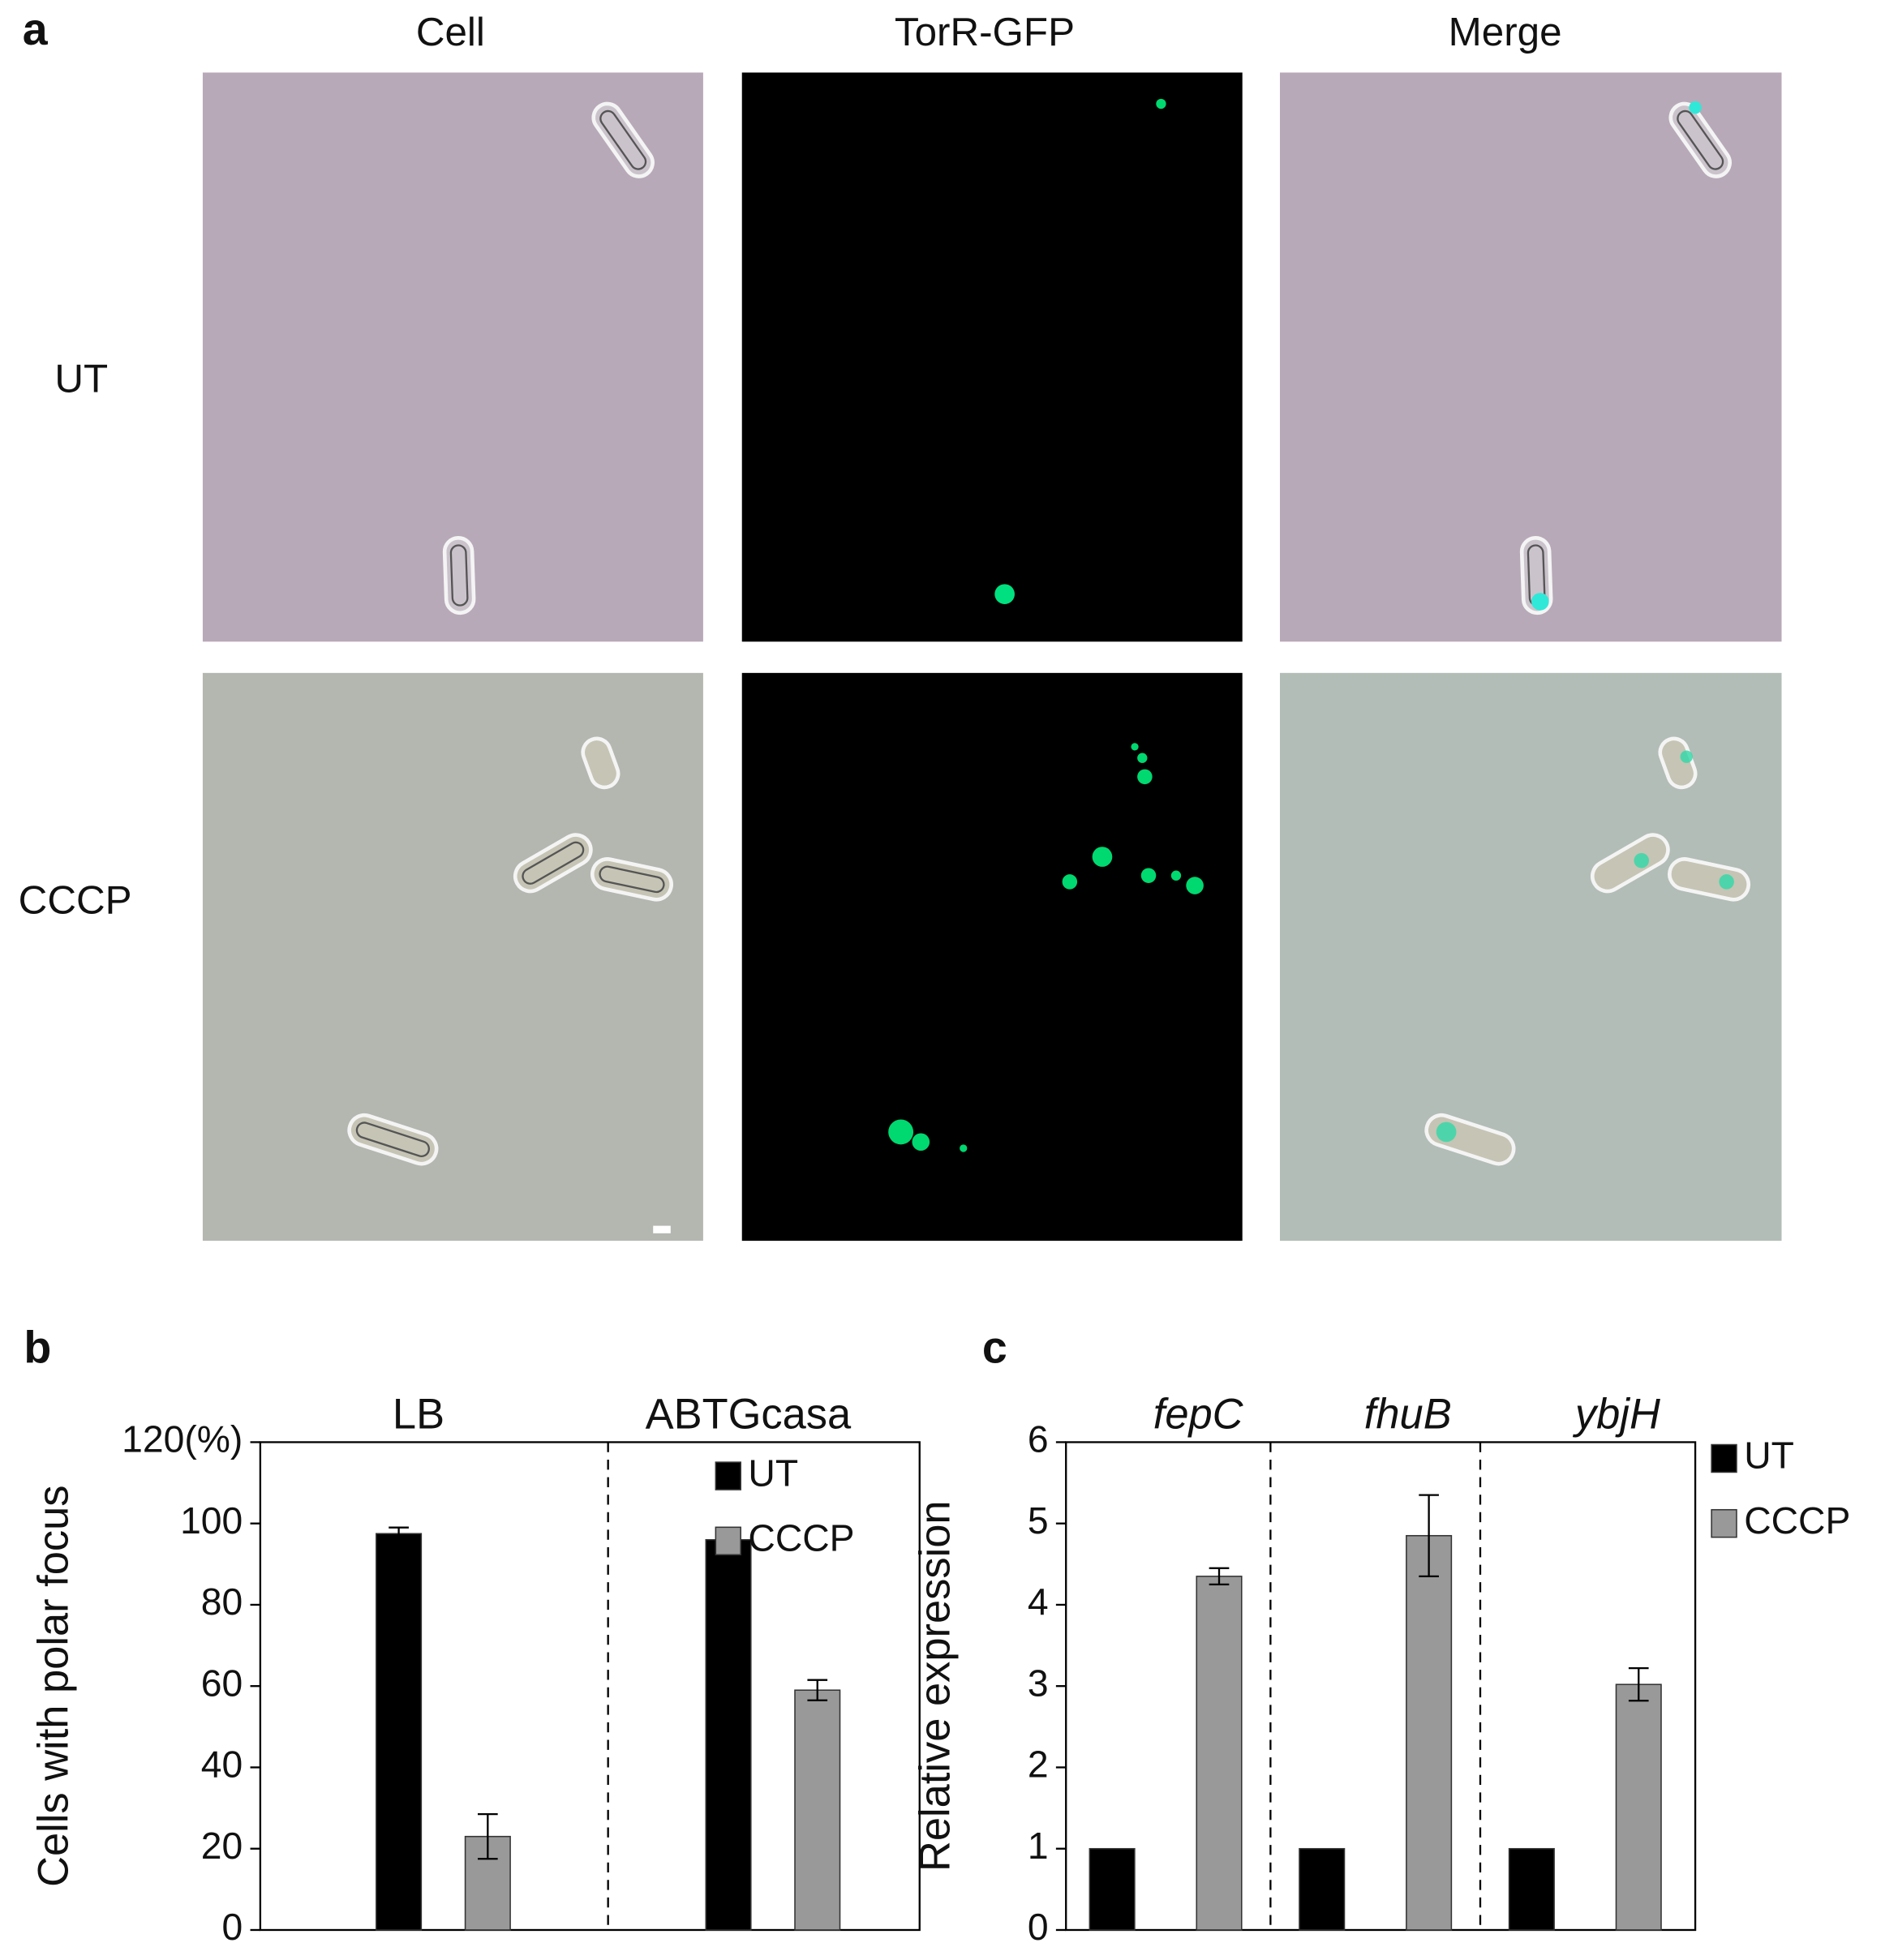  Describe the element at coordinates (451, 32) in the screenshot. I see `column-header: Cell` at that location.